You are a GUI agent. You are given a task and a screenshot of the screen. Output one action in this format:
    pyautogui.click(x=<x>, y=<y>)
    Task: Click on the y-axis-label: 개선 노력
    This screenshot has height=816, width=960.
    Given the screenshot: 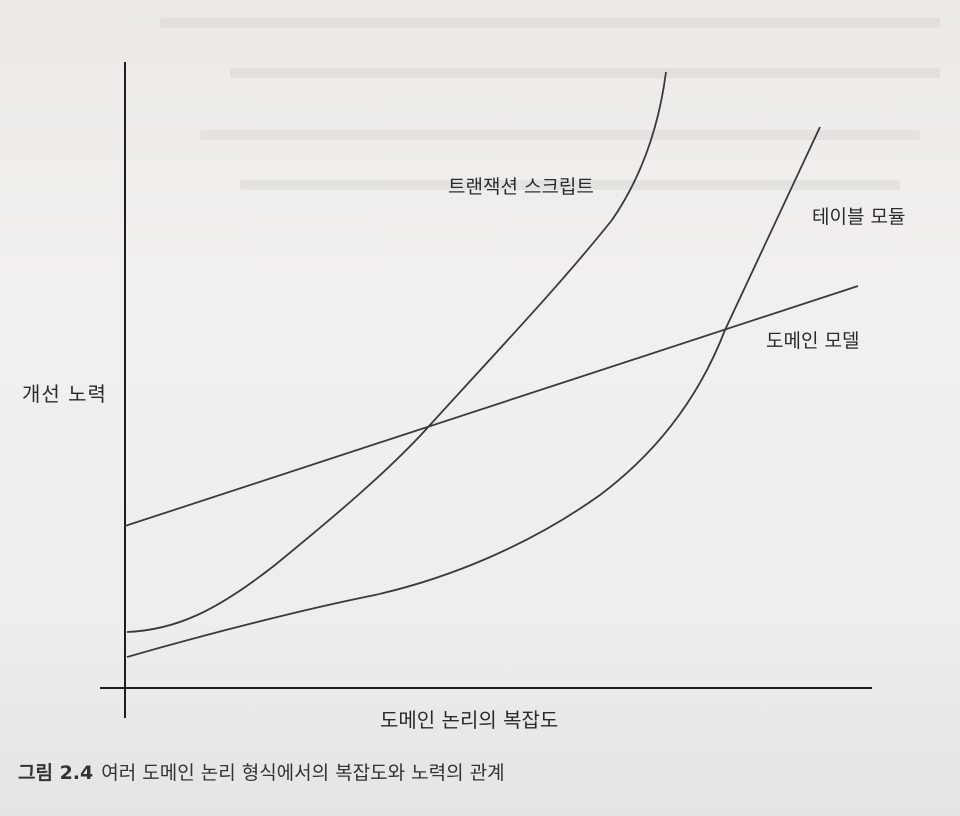 What is the action you would take?
    pyautogui.click(x=64, y=394)
    